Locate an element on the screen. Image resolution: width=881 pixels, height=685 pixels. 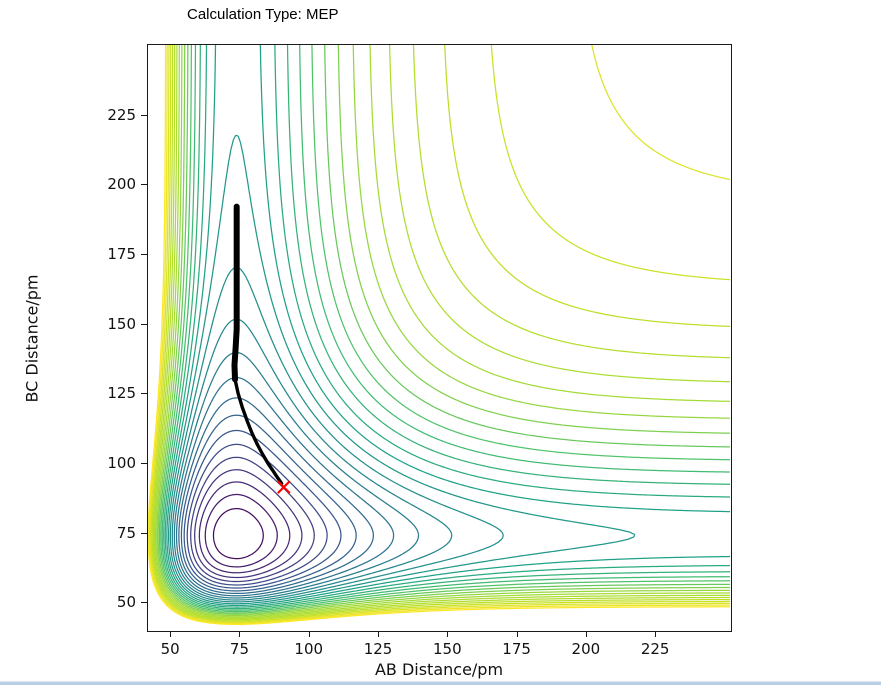
x-tick-label: 125 is located at coordinates (378, 649).